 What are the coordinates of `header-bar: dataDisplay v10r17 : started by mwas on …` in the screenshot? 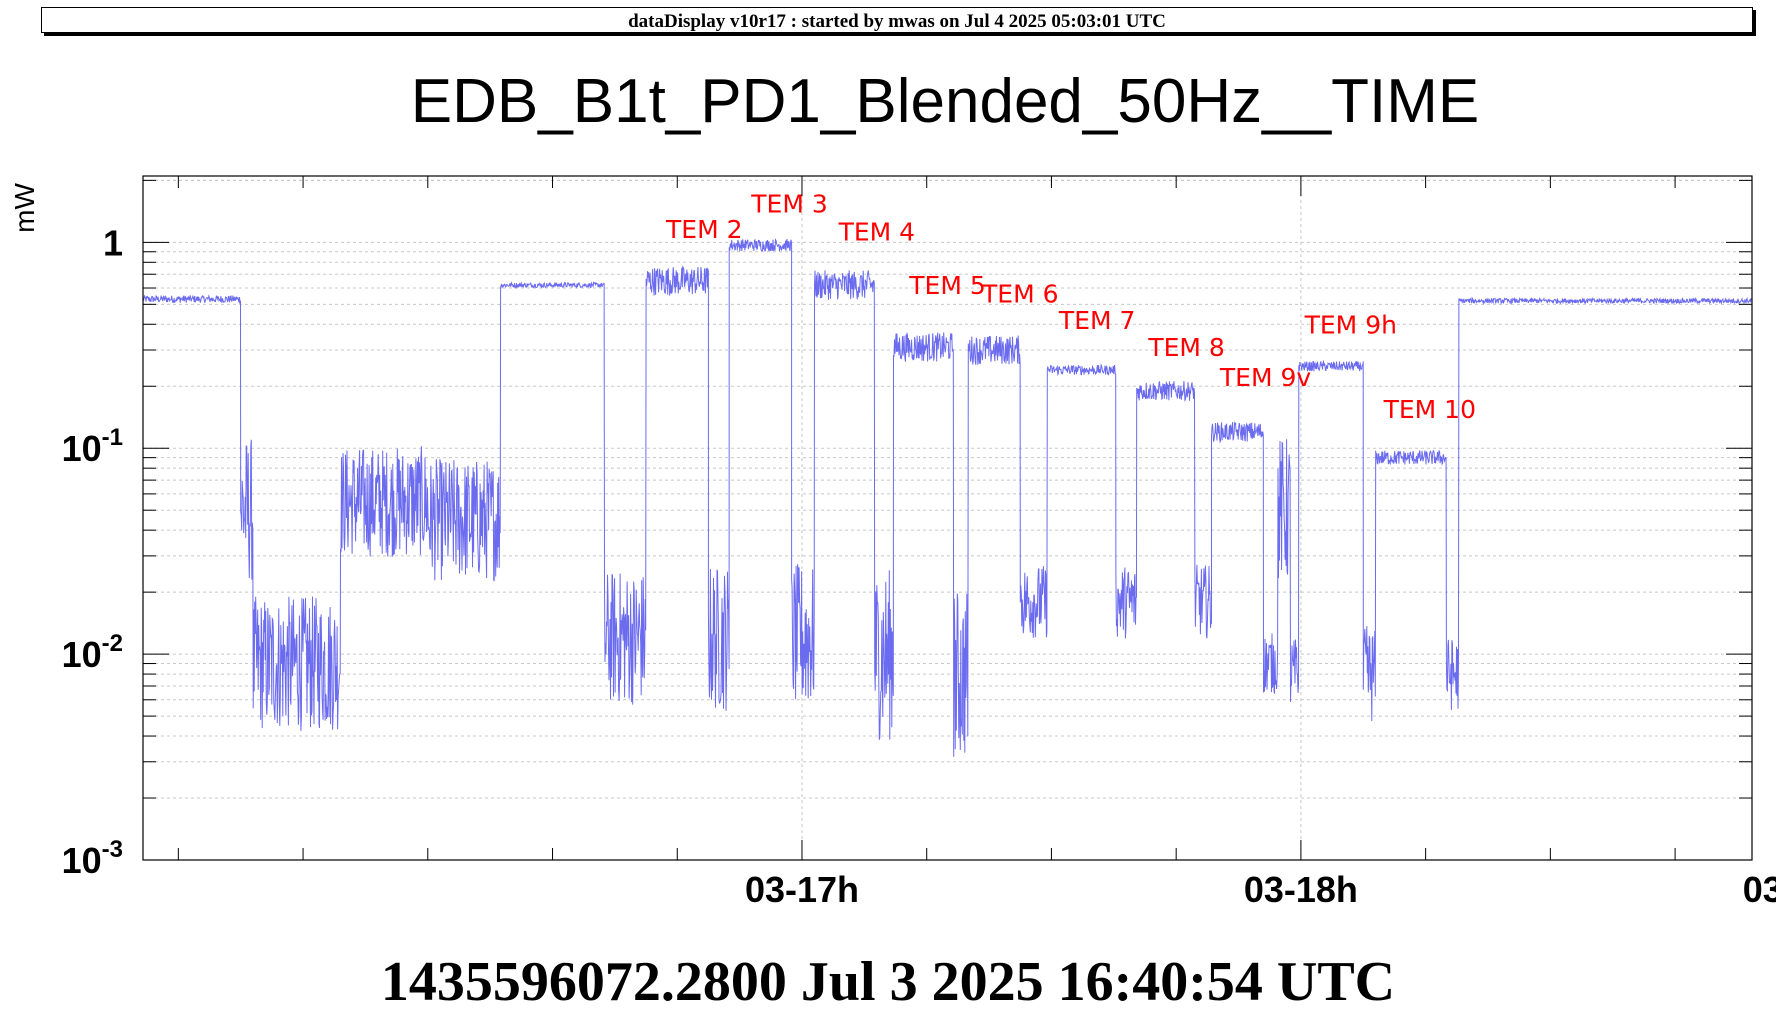 It's located at (897, 20).